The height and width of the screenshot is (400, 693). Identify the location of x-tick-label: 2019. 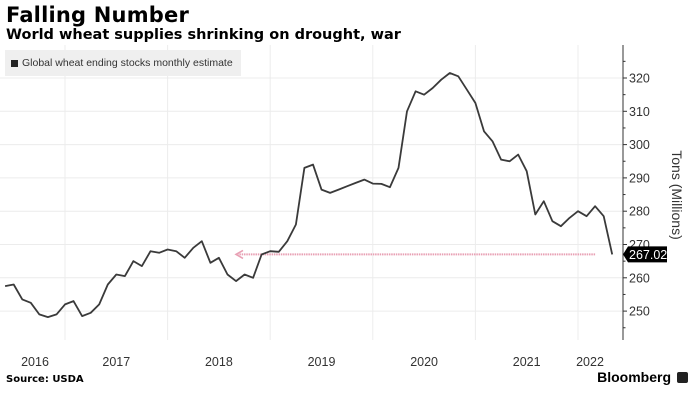
(322, 362).